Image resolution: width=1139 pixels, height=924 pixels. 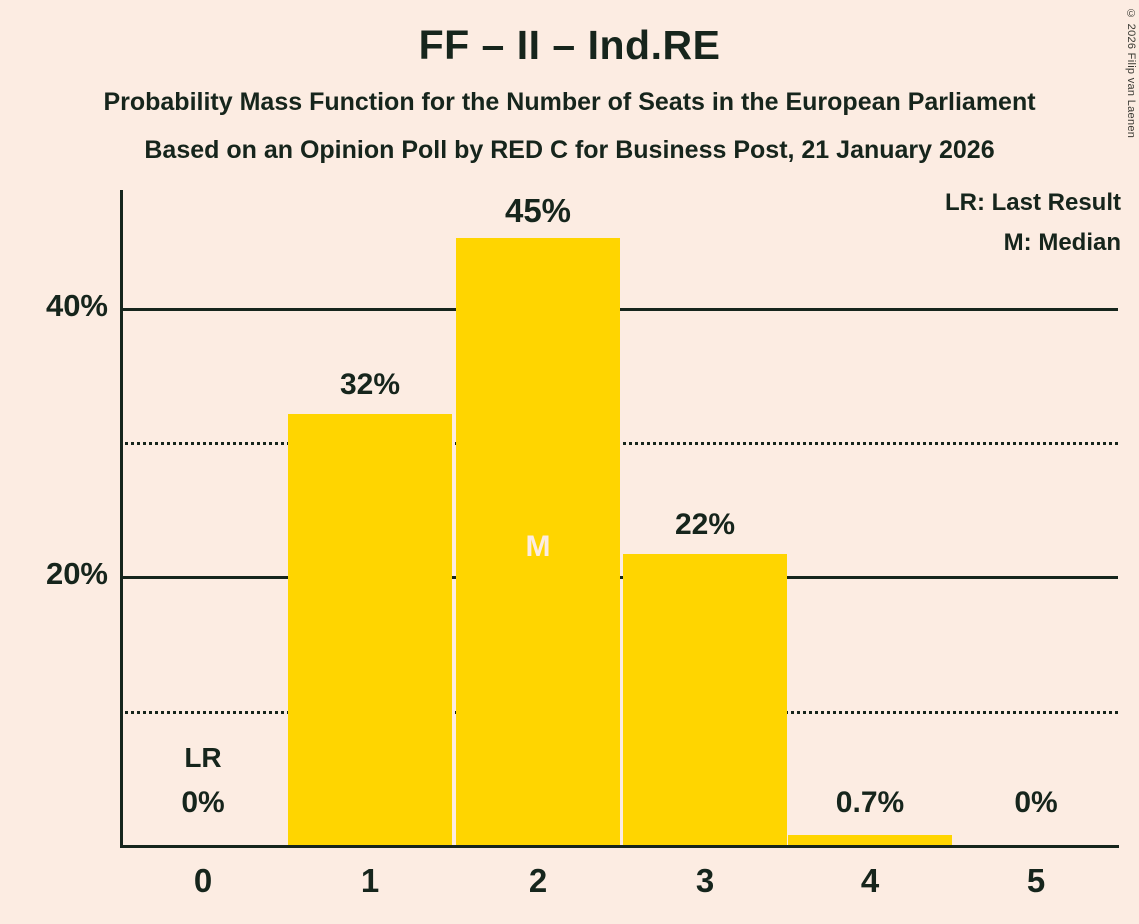 What do you see at coordinates (538, 546) in the screenshot?
I see `median-marker: M` at bounding box center [538, 546].